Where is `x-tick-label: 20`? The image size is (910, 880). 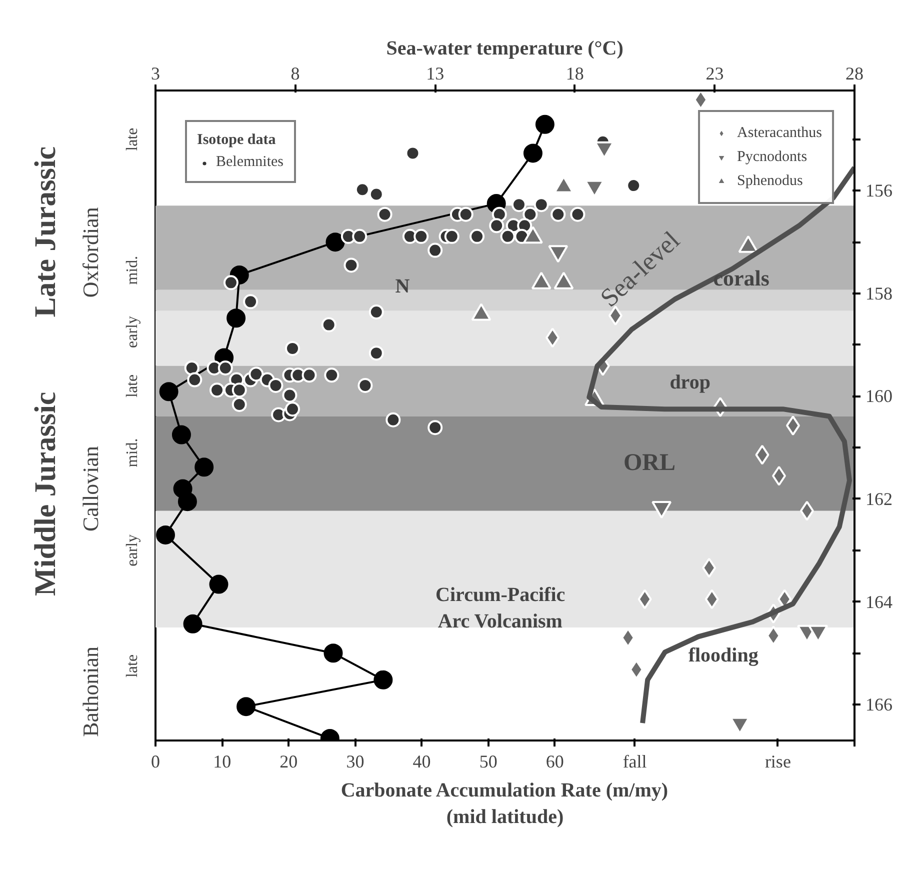
x-tick-label: 20 is located at coordinates (289, 762).